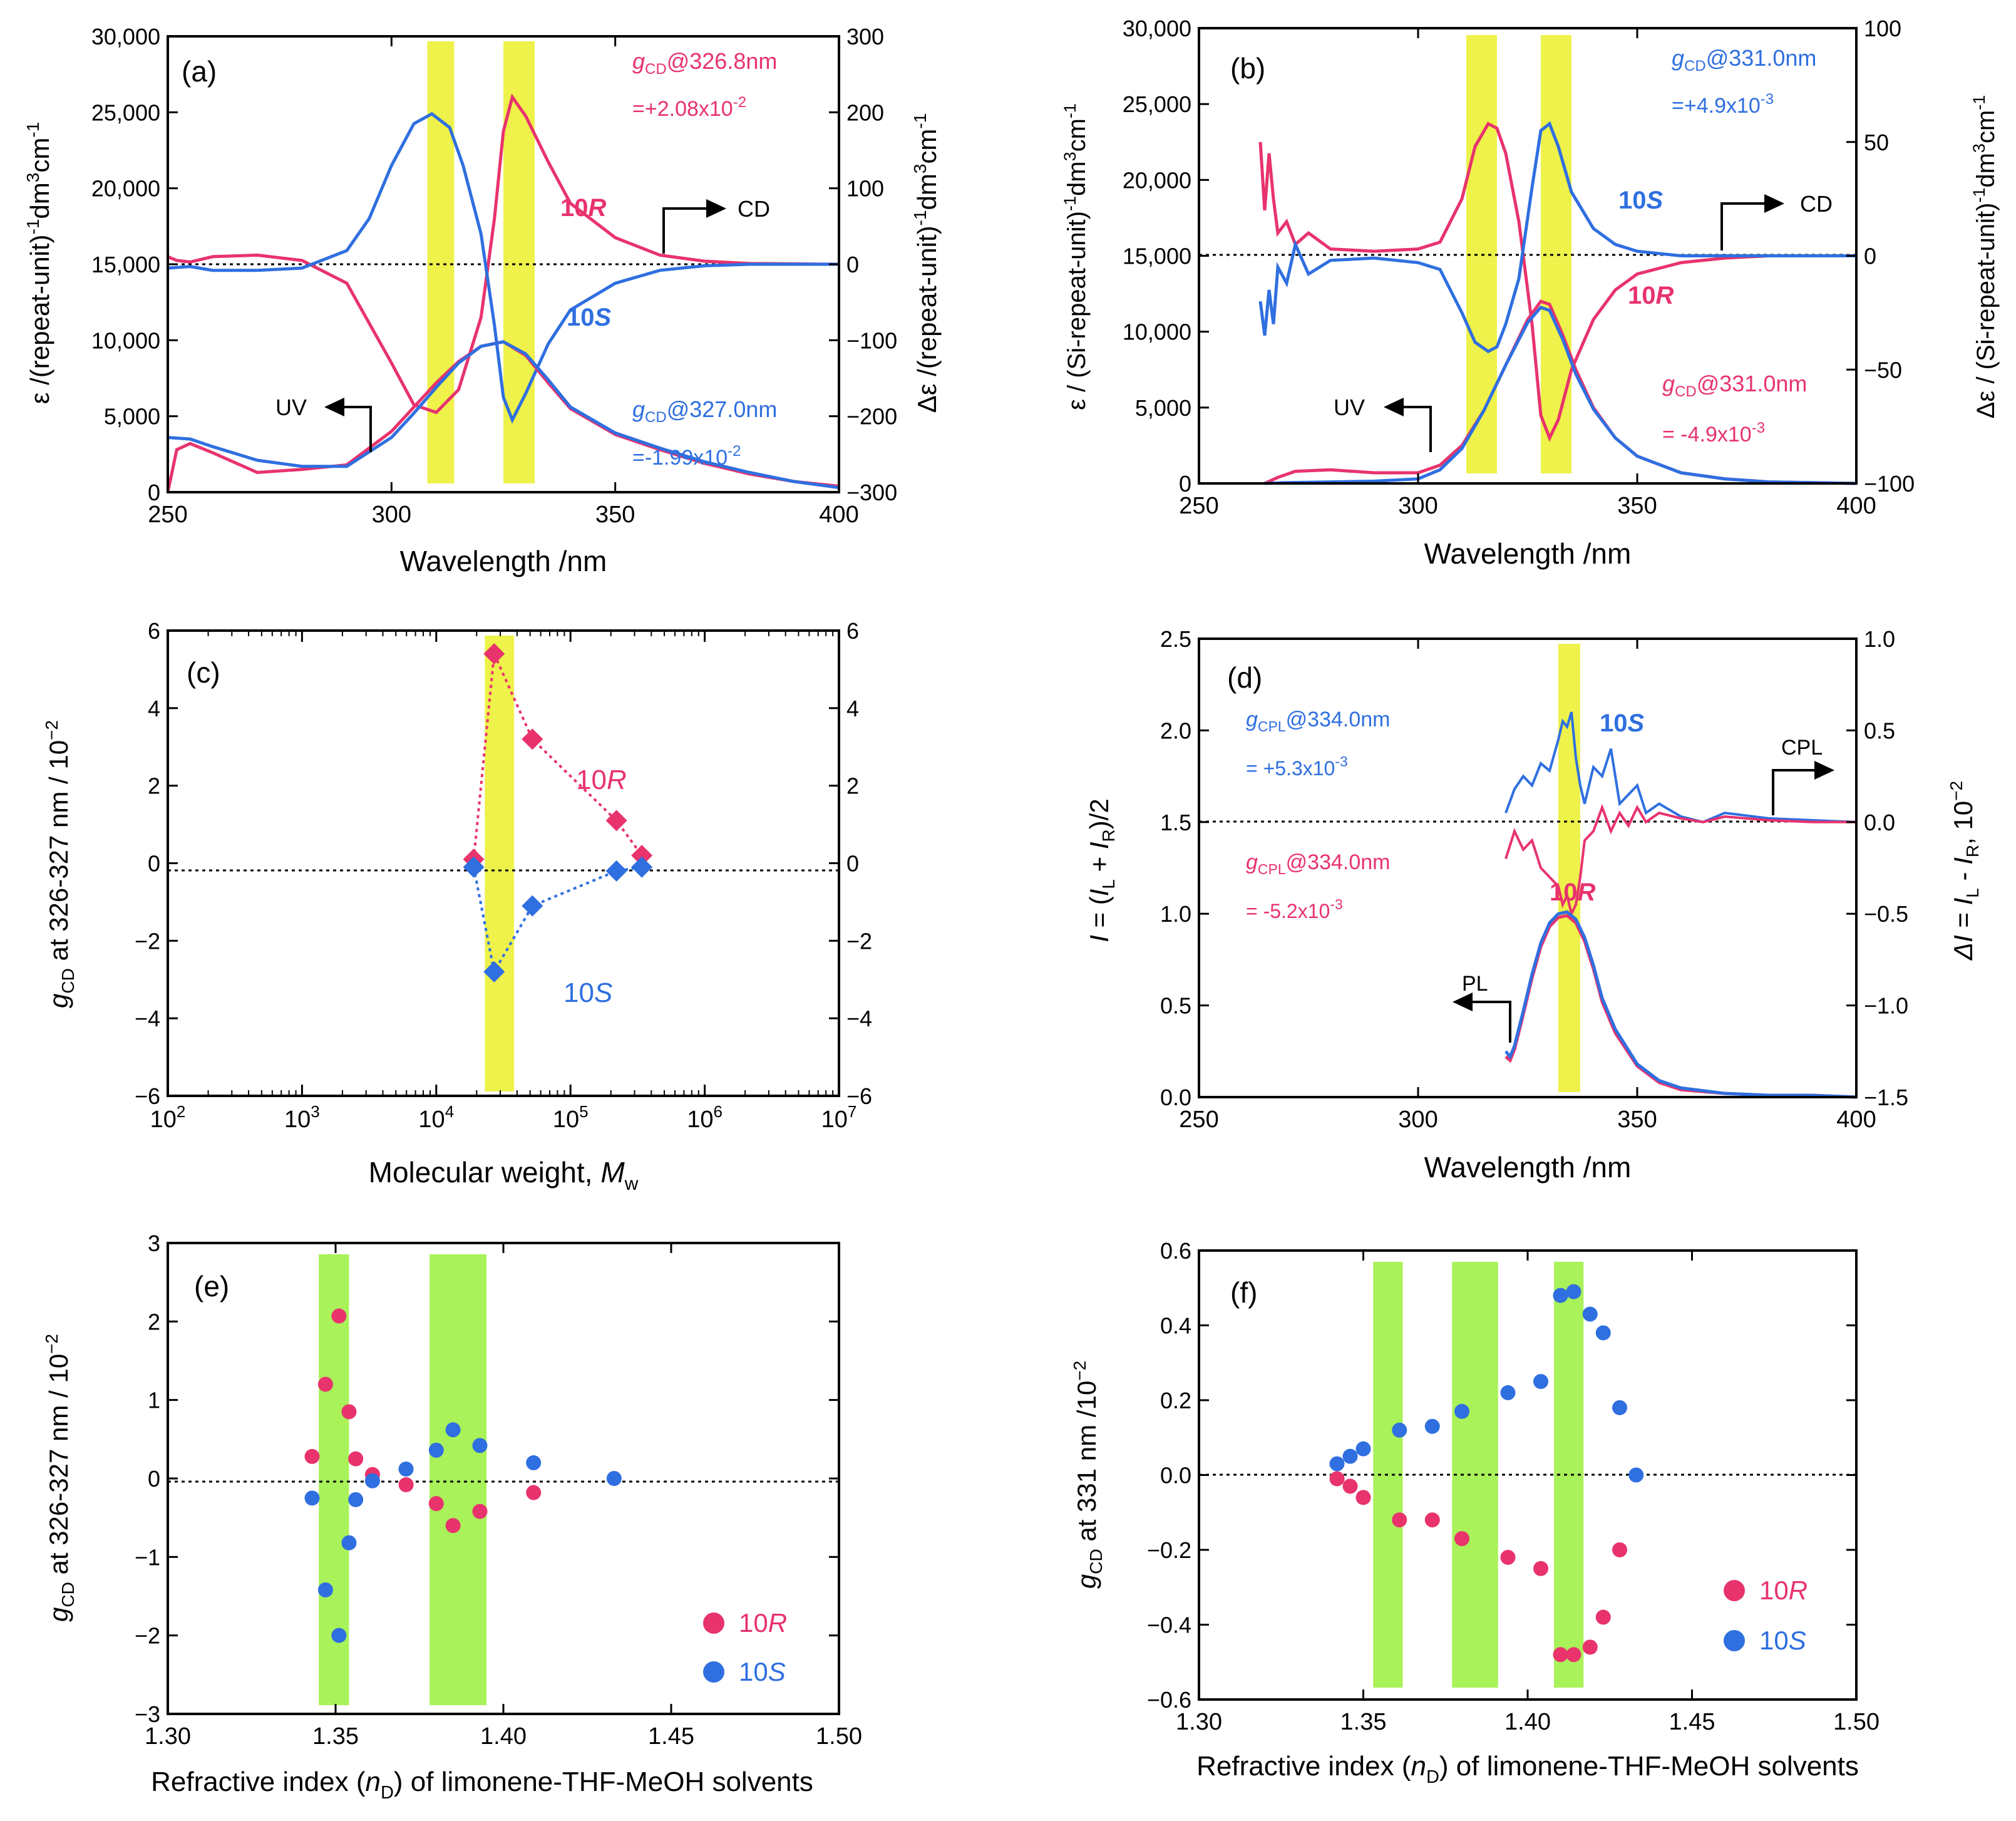 The width and height of the screenshot is (2016, 1821). I want to click on x-axis-title: Molecular weight, Mw, so click(504, 1175).